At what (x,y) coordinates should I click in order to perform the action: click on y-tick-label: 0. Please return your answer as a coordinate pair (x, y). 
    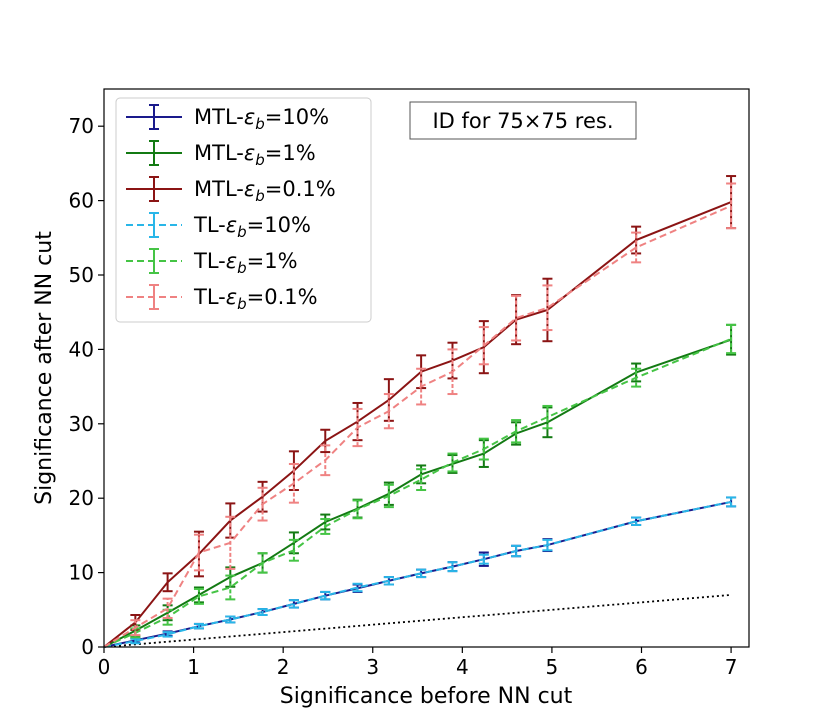
    Looking at the image, I should click on (87, 647).